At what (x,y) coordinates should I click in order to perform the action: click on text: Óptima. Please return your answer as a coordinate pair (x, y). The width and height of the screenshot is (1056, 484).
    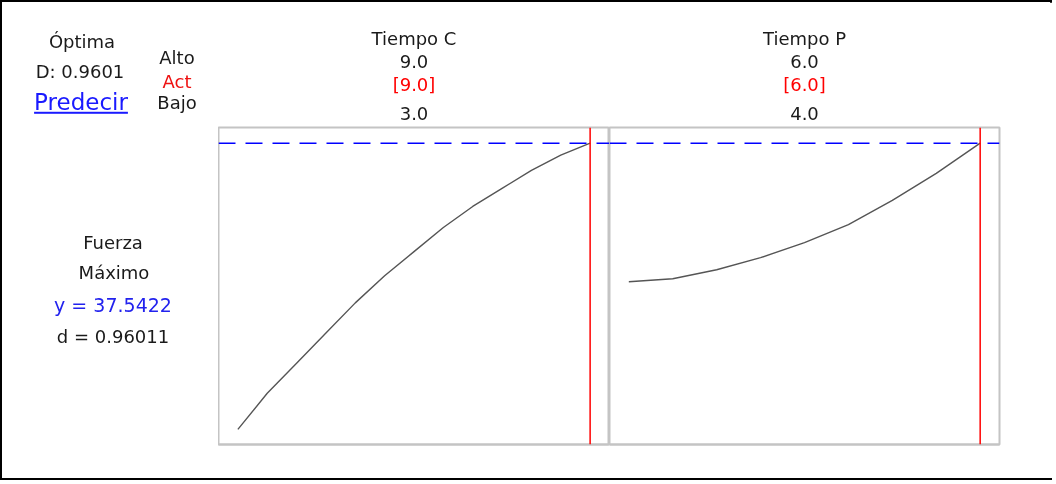
    Looking at the image, I should click on (82, 41).